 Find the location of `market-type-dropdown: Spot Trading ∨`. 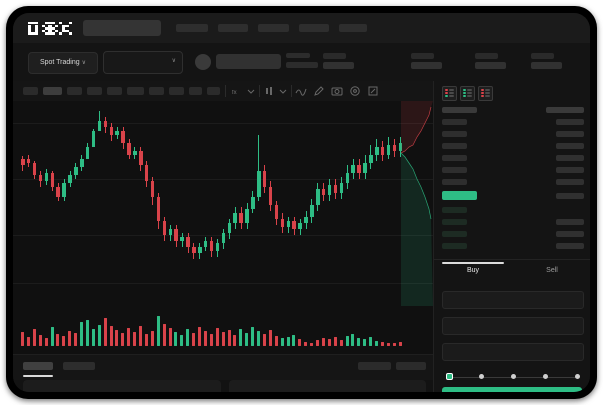

market-type-dropdown: Spot Trading ∨ is located at coordinates (63, 63).